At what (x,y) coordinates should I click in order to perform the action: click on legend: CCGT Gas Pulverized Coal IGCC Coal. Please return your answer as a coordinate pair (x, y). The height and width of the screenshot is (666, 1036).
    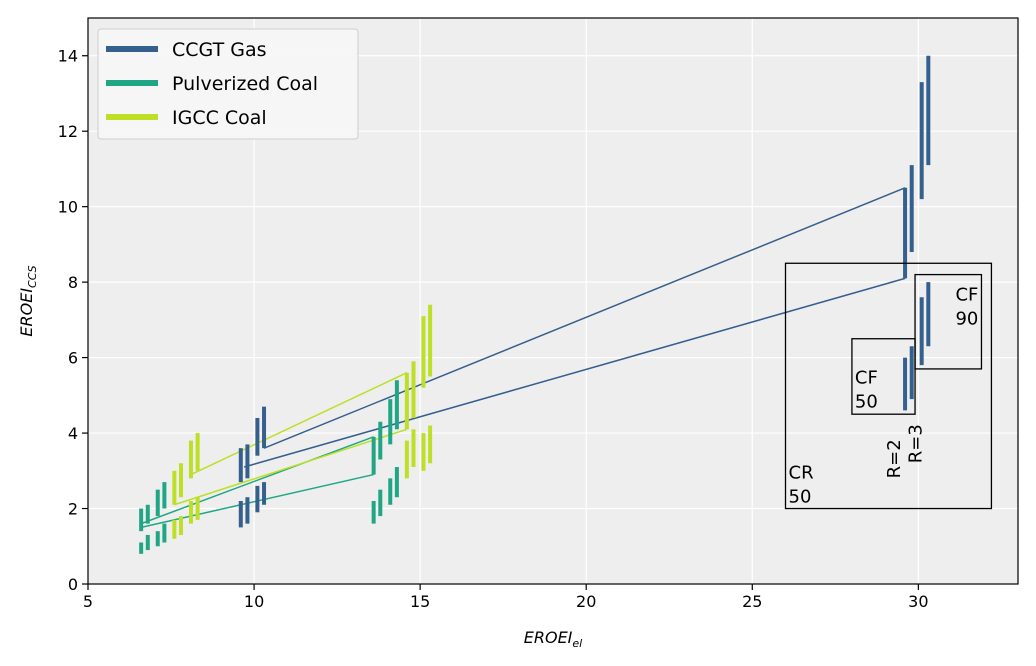
    Looking at the image, I should click on (228, 84).